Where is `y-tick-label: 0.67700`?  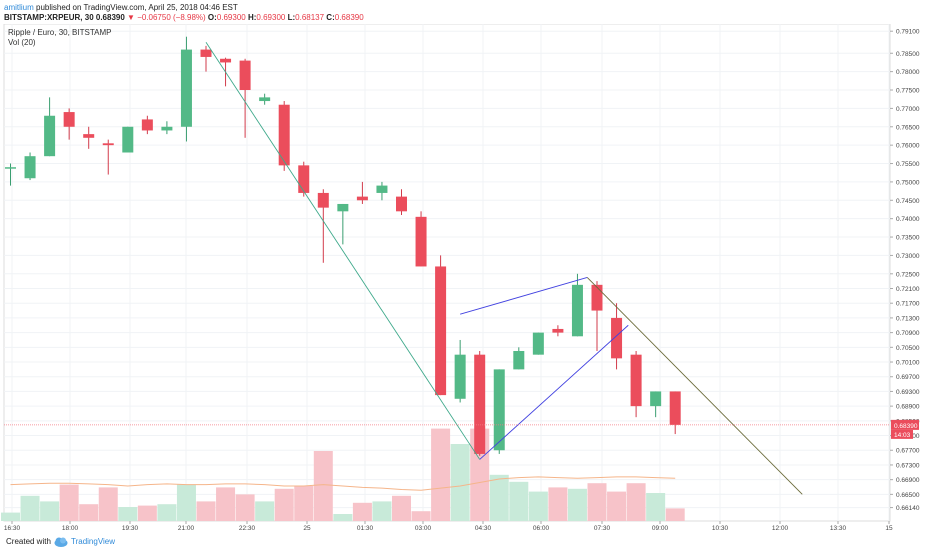
y-tick-label: 0.67700 is located at coordinates (908, 451).